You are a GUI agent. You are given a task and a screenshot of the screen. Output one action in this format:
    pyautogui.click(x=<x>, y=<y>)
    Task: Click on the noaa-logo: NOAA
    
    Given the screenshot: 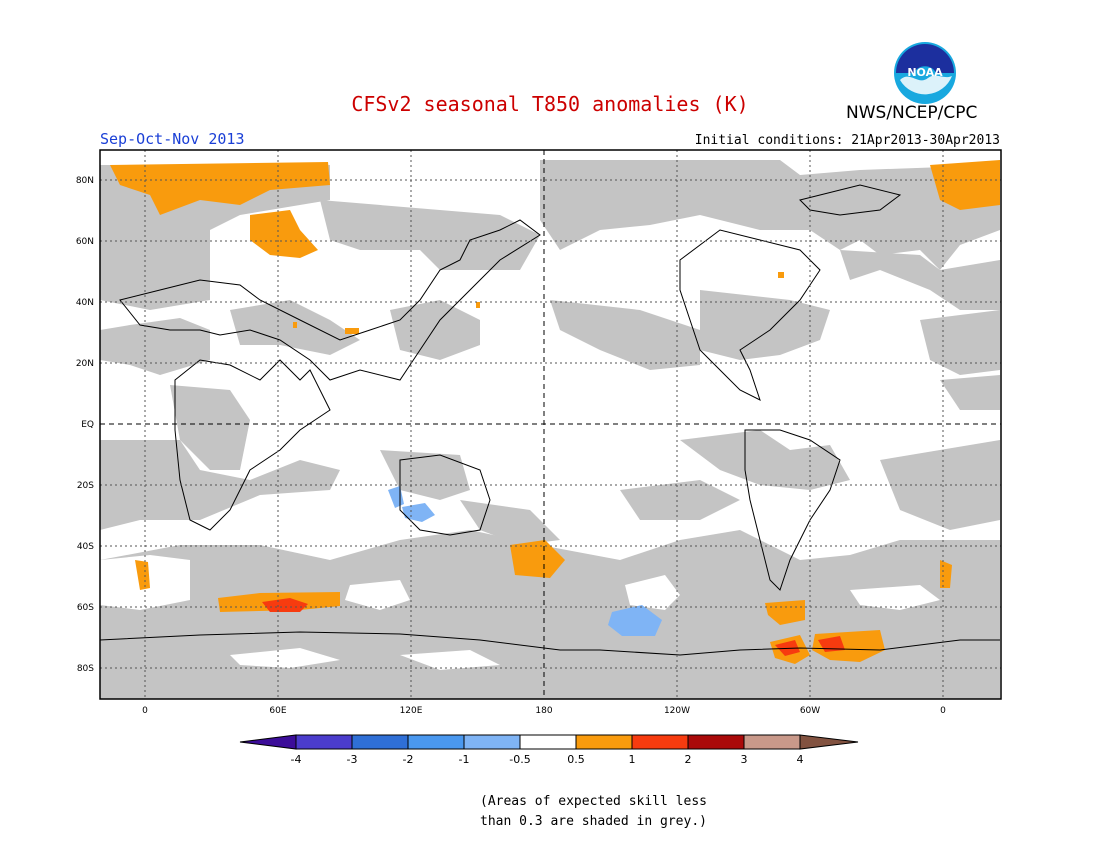 What is the action you would take?
    pyautogui.click(x=925, y=73)
    